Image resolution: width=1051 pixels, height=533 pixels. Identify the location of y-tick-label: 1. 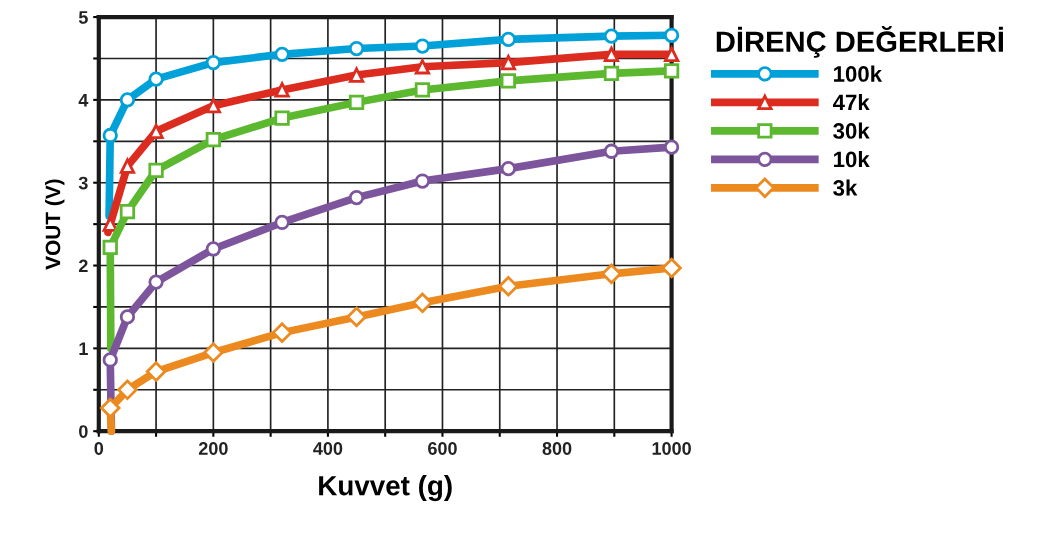
(83, 348).